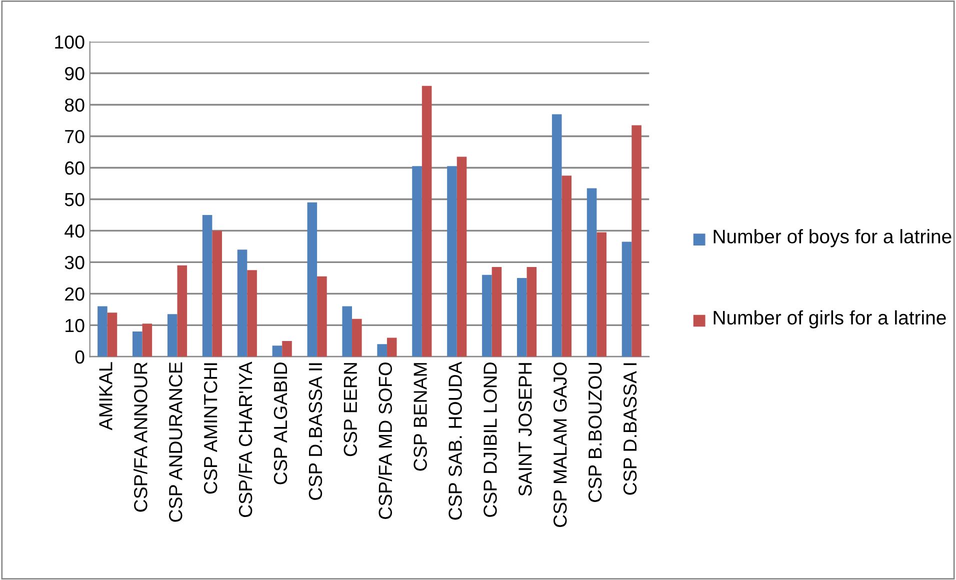 The width and height of the screenshot is (956, 580). What do you see at coordinates (74, 294) in the screenshot?
I see `y-tick-label: 20` at bounding box center [74, 294].